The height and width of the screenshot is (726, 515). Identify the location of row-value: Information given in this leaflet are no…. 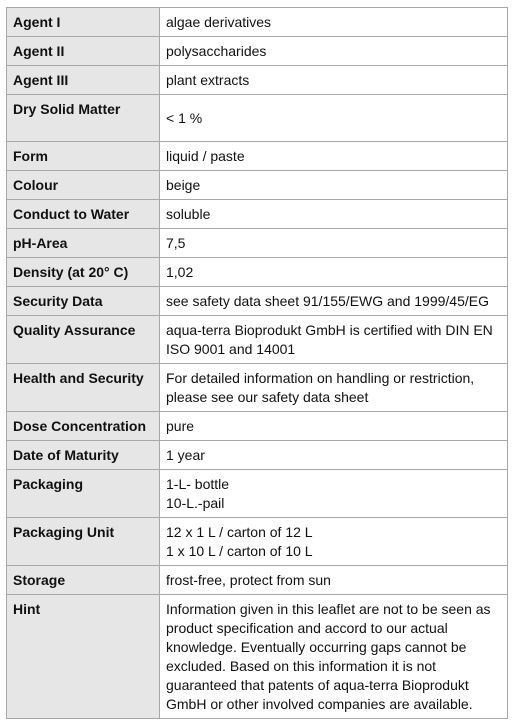
(333, 656).